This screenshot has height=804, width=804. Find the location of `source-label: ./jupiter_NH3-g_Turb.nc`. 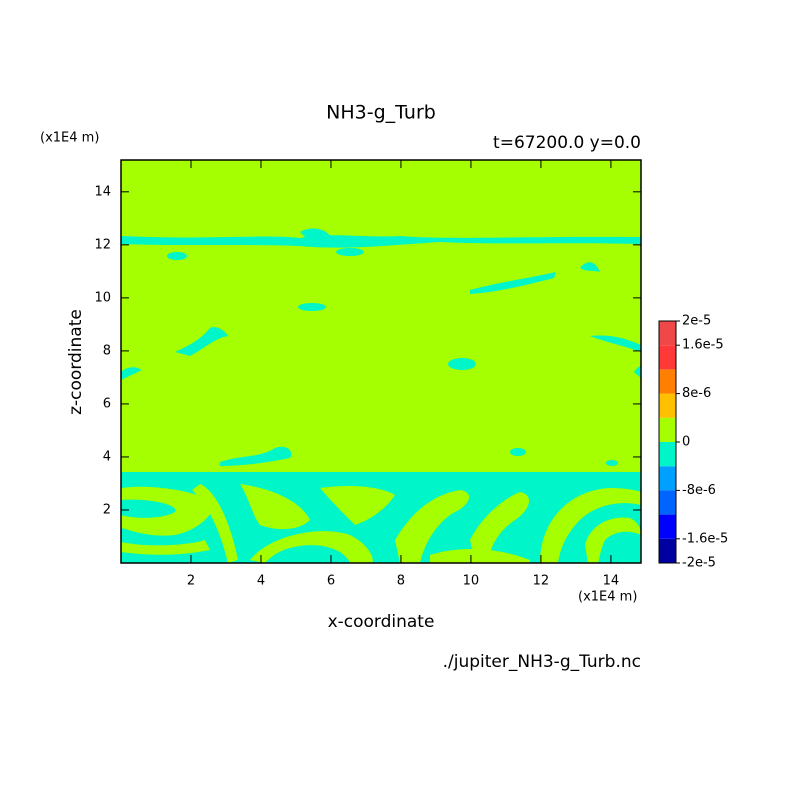

source-label: ./jupiter_NH3-g_Turb.nc is located at coordinates (542, 662).